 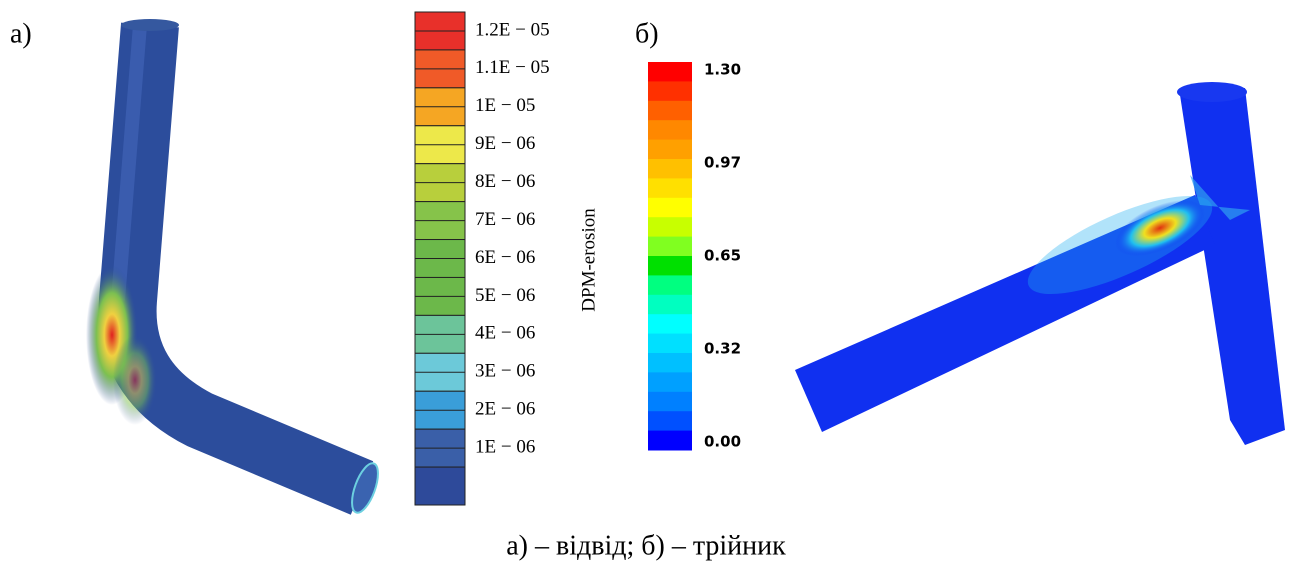 What do you see at coordinates (505, 333) in the screenshot?
I see `tick-label: 4E − 06` at bounding box center [505, 333].